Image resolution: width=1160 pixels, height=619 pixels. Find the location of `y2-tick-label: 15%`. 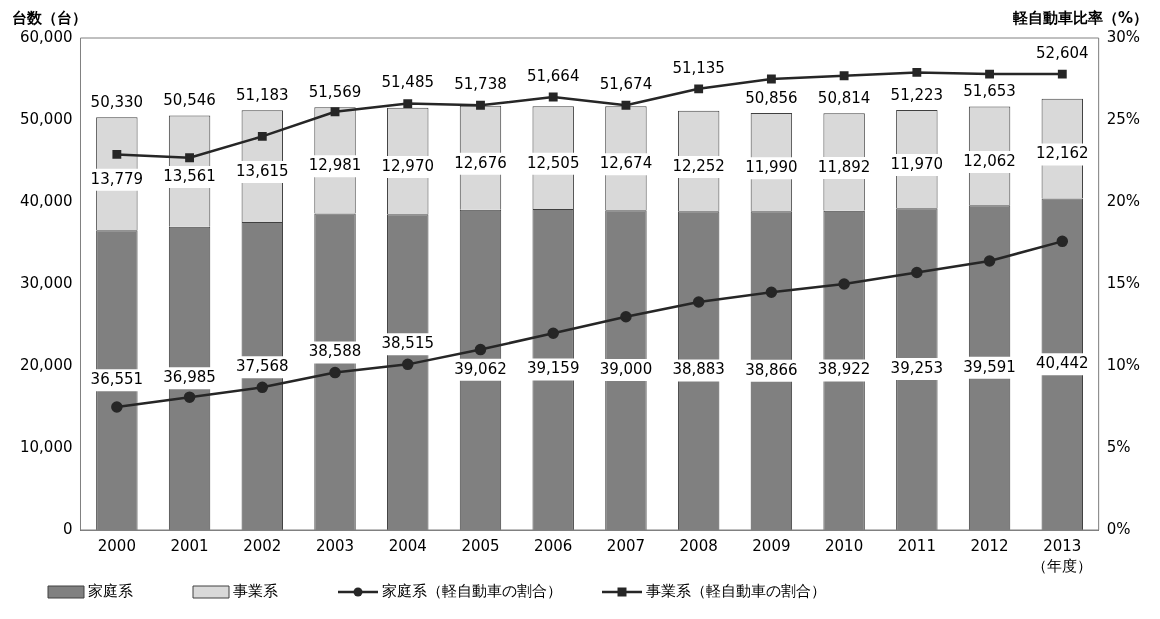

y2-tick-label: 15% is located at coordinates (1123, 282).